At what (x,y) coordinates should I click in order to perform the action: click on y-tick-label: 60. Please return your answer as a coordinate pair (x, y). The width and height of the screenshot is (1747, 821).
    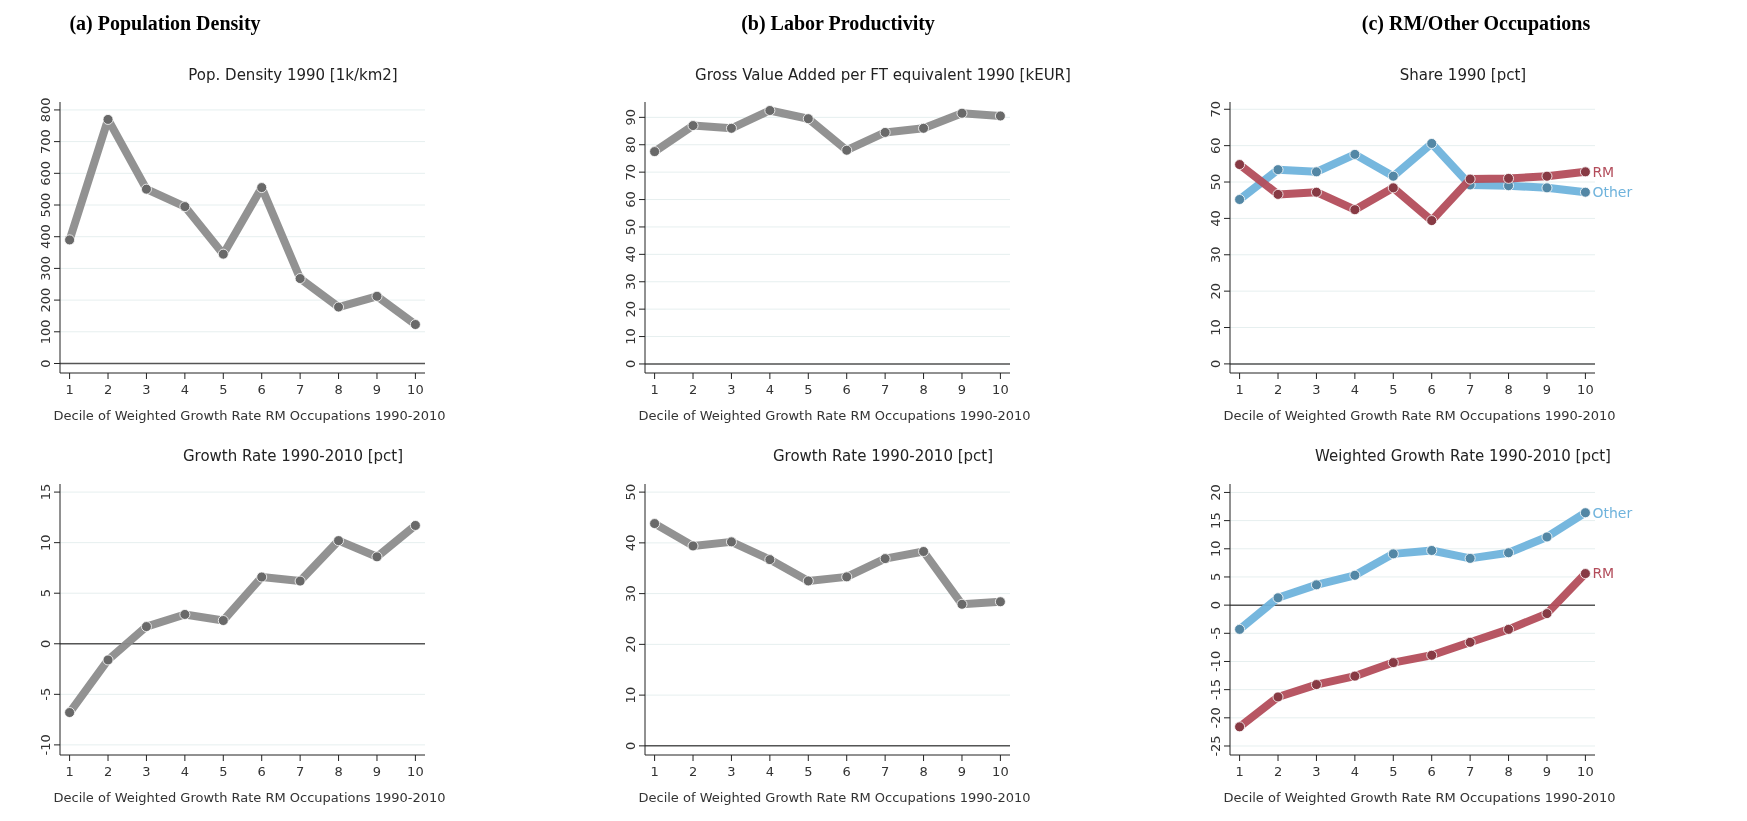
    Looking at the image, I should click on (630, 199).